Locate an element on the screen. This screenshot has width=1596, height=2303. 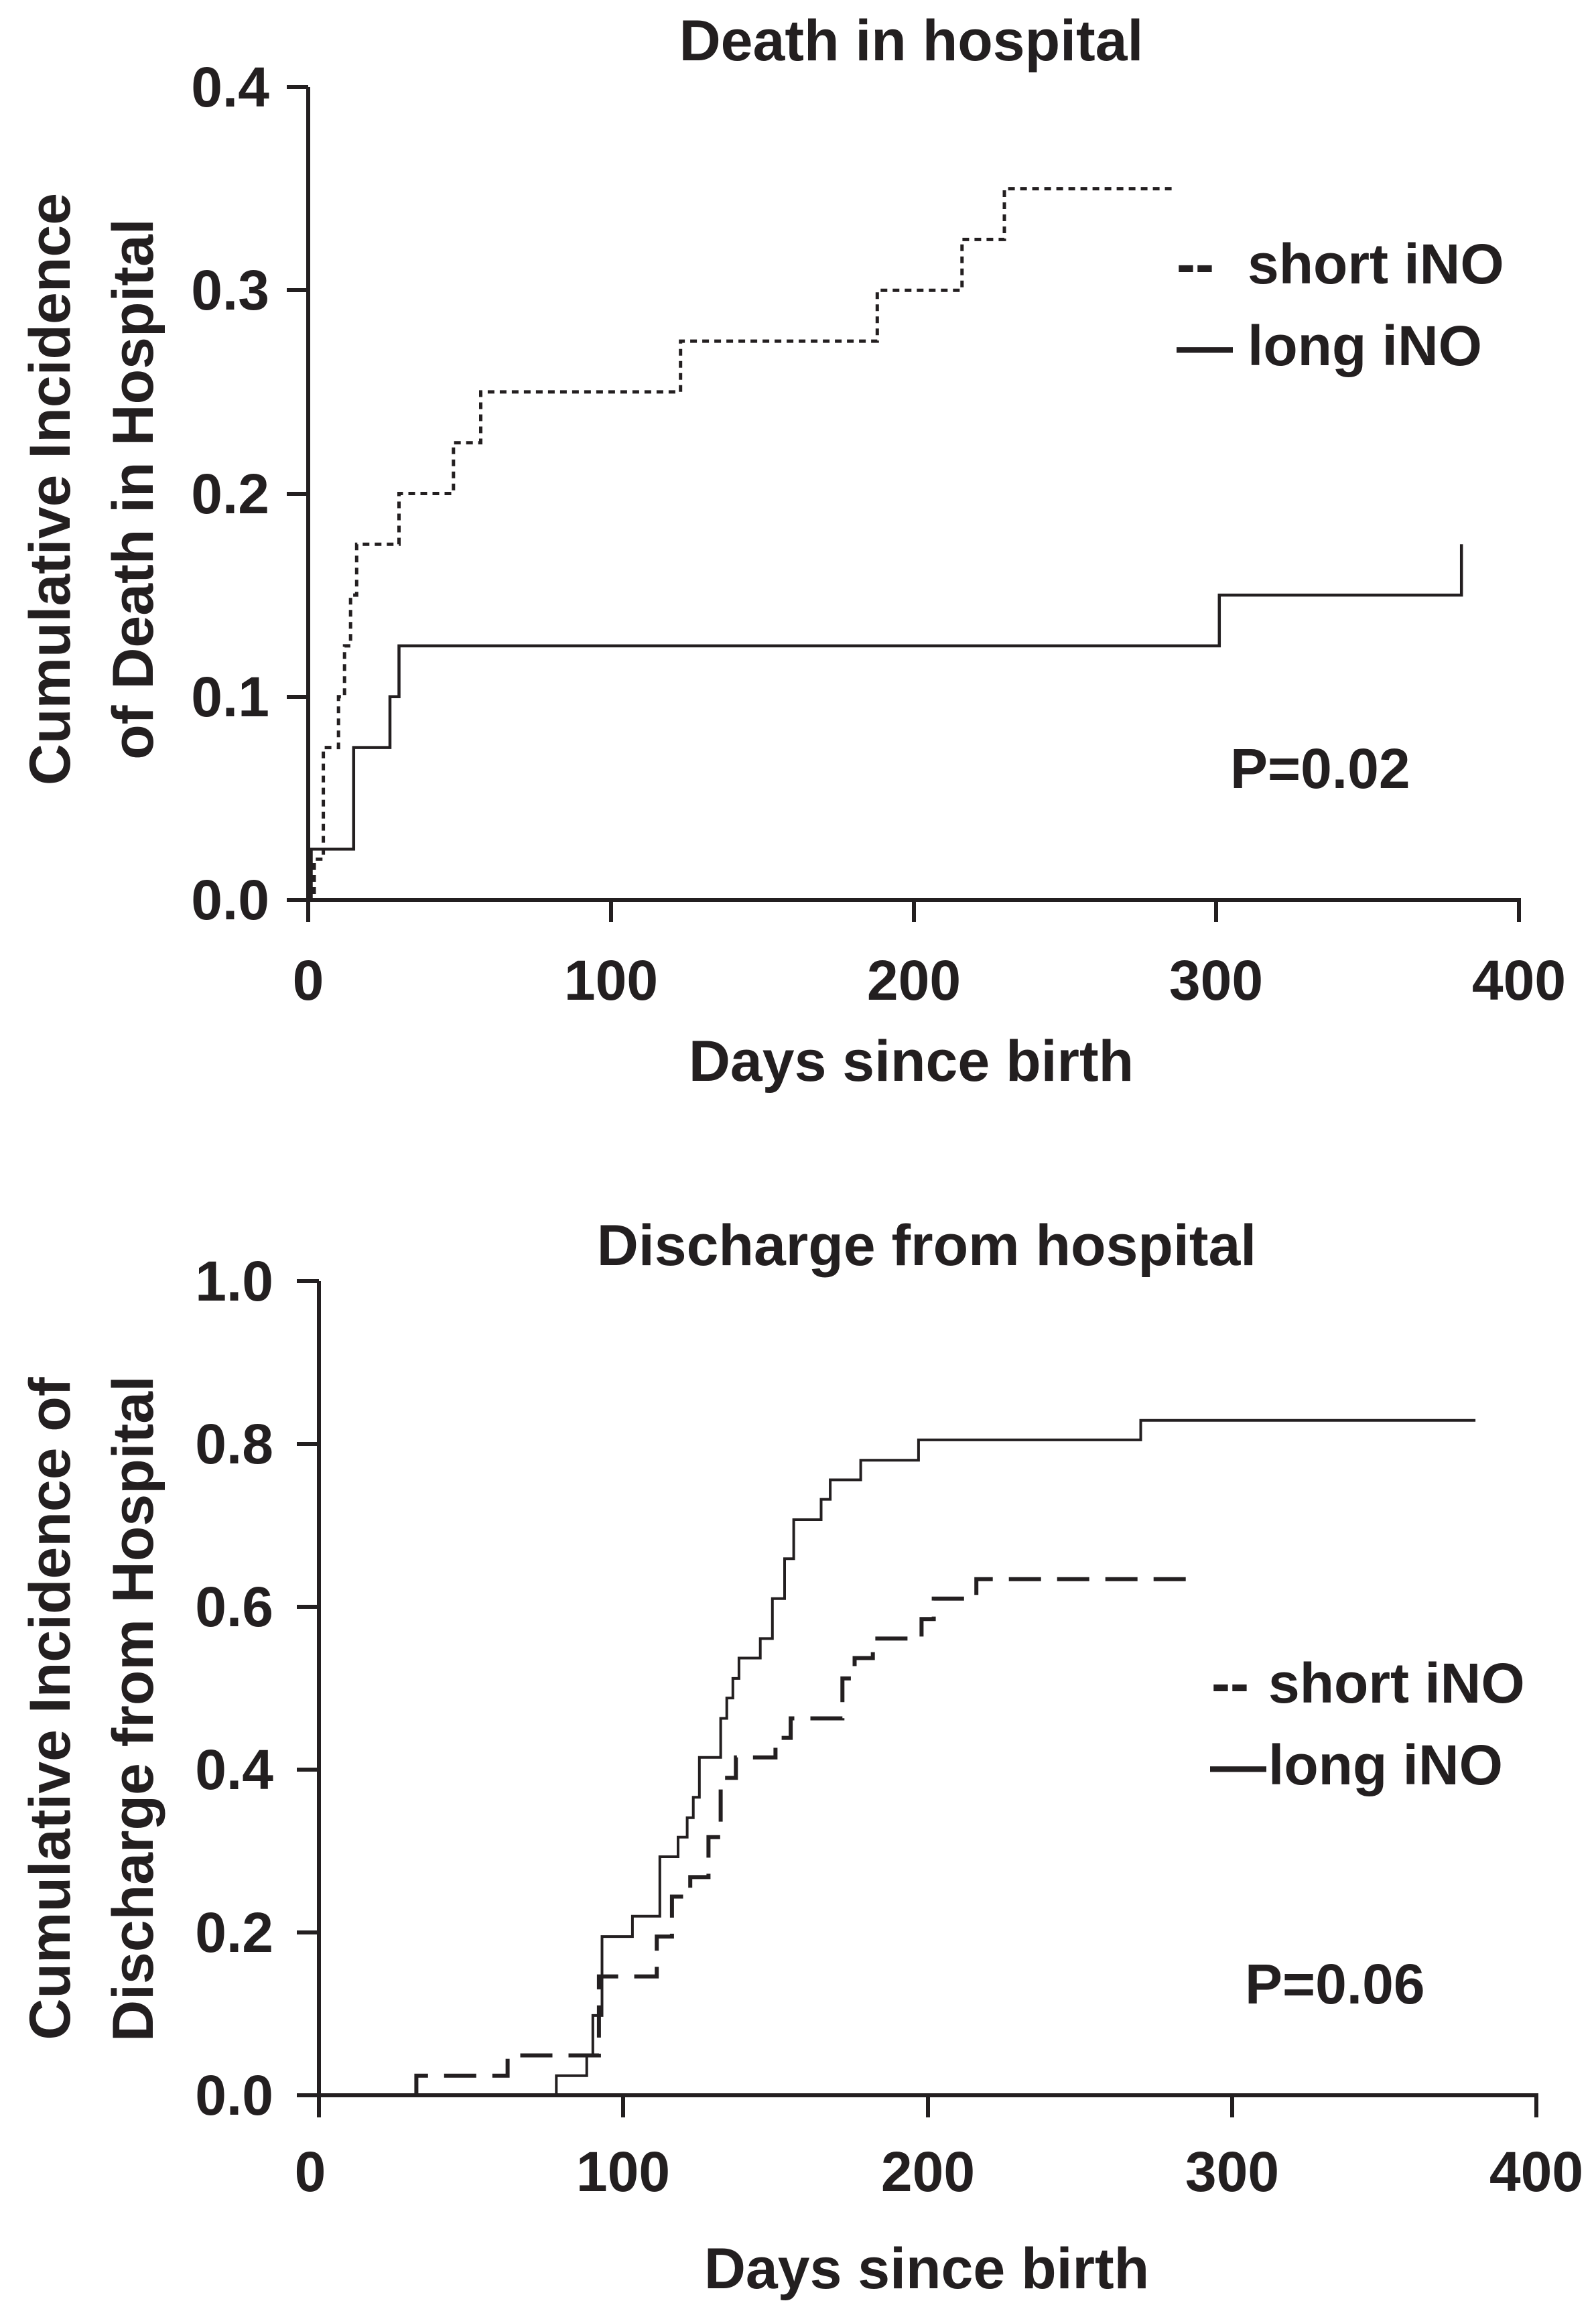
death-y-ticks: 0.0 0.1 0.2 0.3 0.4 is located at coordinates (249, 493).